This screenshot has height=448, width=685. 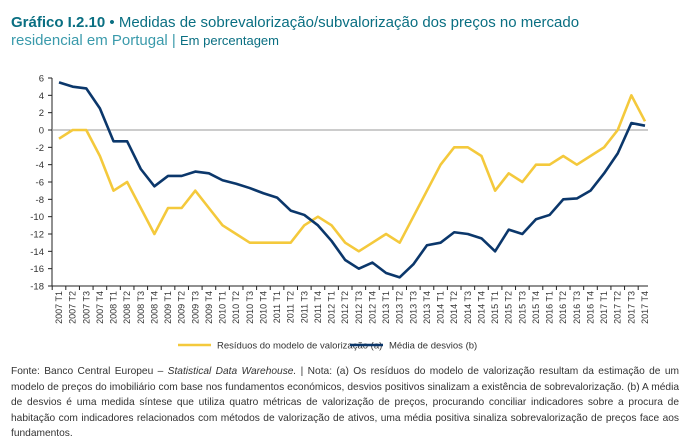 I want to click on title-line2: residencial em Portugal, so click(x=89, y=40).